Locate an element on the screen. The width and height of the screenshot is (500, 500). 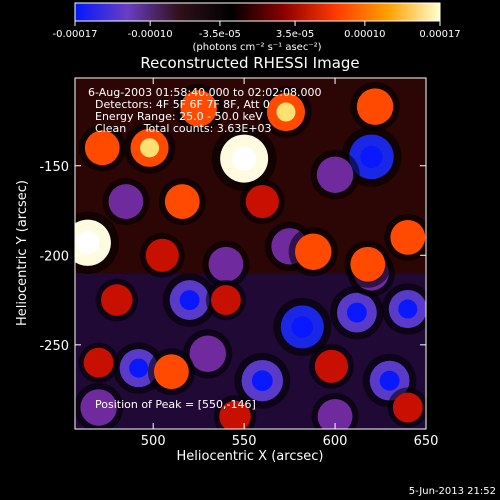
x-tick-label: 550 is located at coordinates (244, 441).